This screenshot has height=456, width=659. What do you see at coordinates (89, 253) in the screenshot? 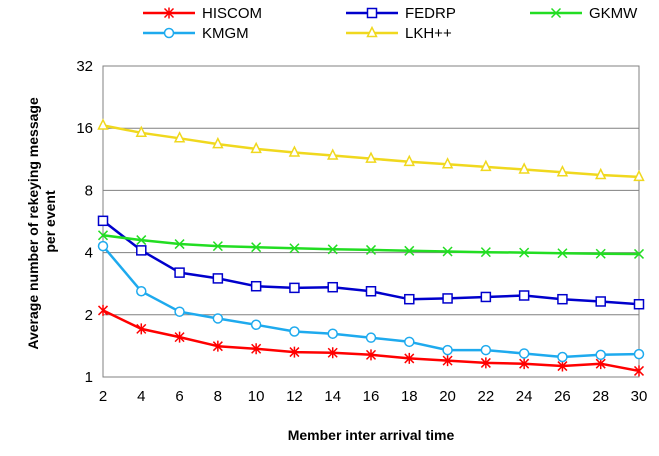
I see `y-tick-label: 4` at bounding box center [89, 253].